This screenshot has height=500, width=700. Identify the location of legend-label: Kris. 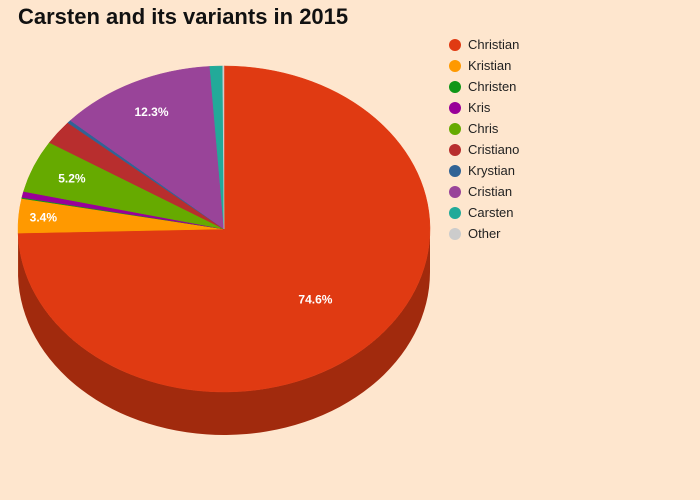
(479, 107).